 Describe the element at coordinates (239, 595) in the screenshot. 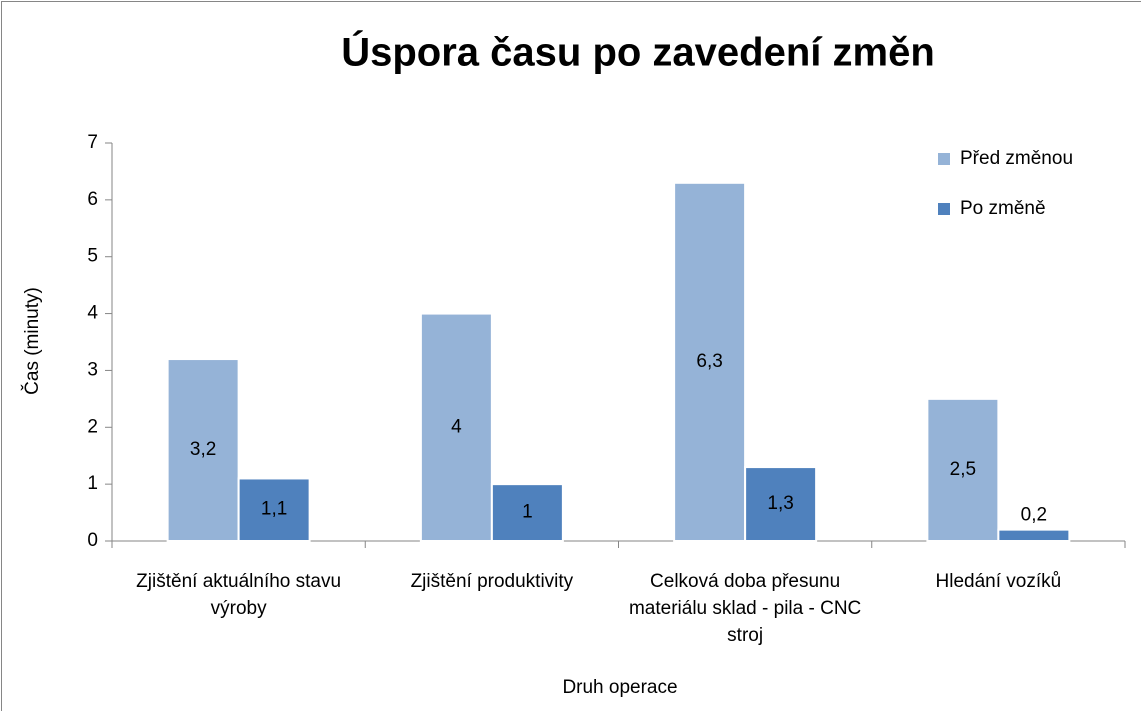

I see `x-tick-label: Zjištění aktuálního stavu výroby` at that location.